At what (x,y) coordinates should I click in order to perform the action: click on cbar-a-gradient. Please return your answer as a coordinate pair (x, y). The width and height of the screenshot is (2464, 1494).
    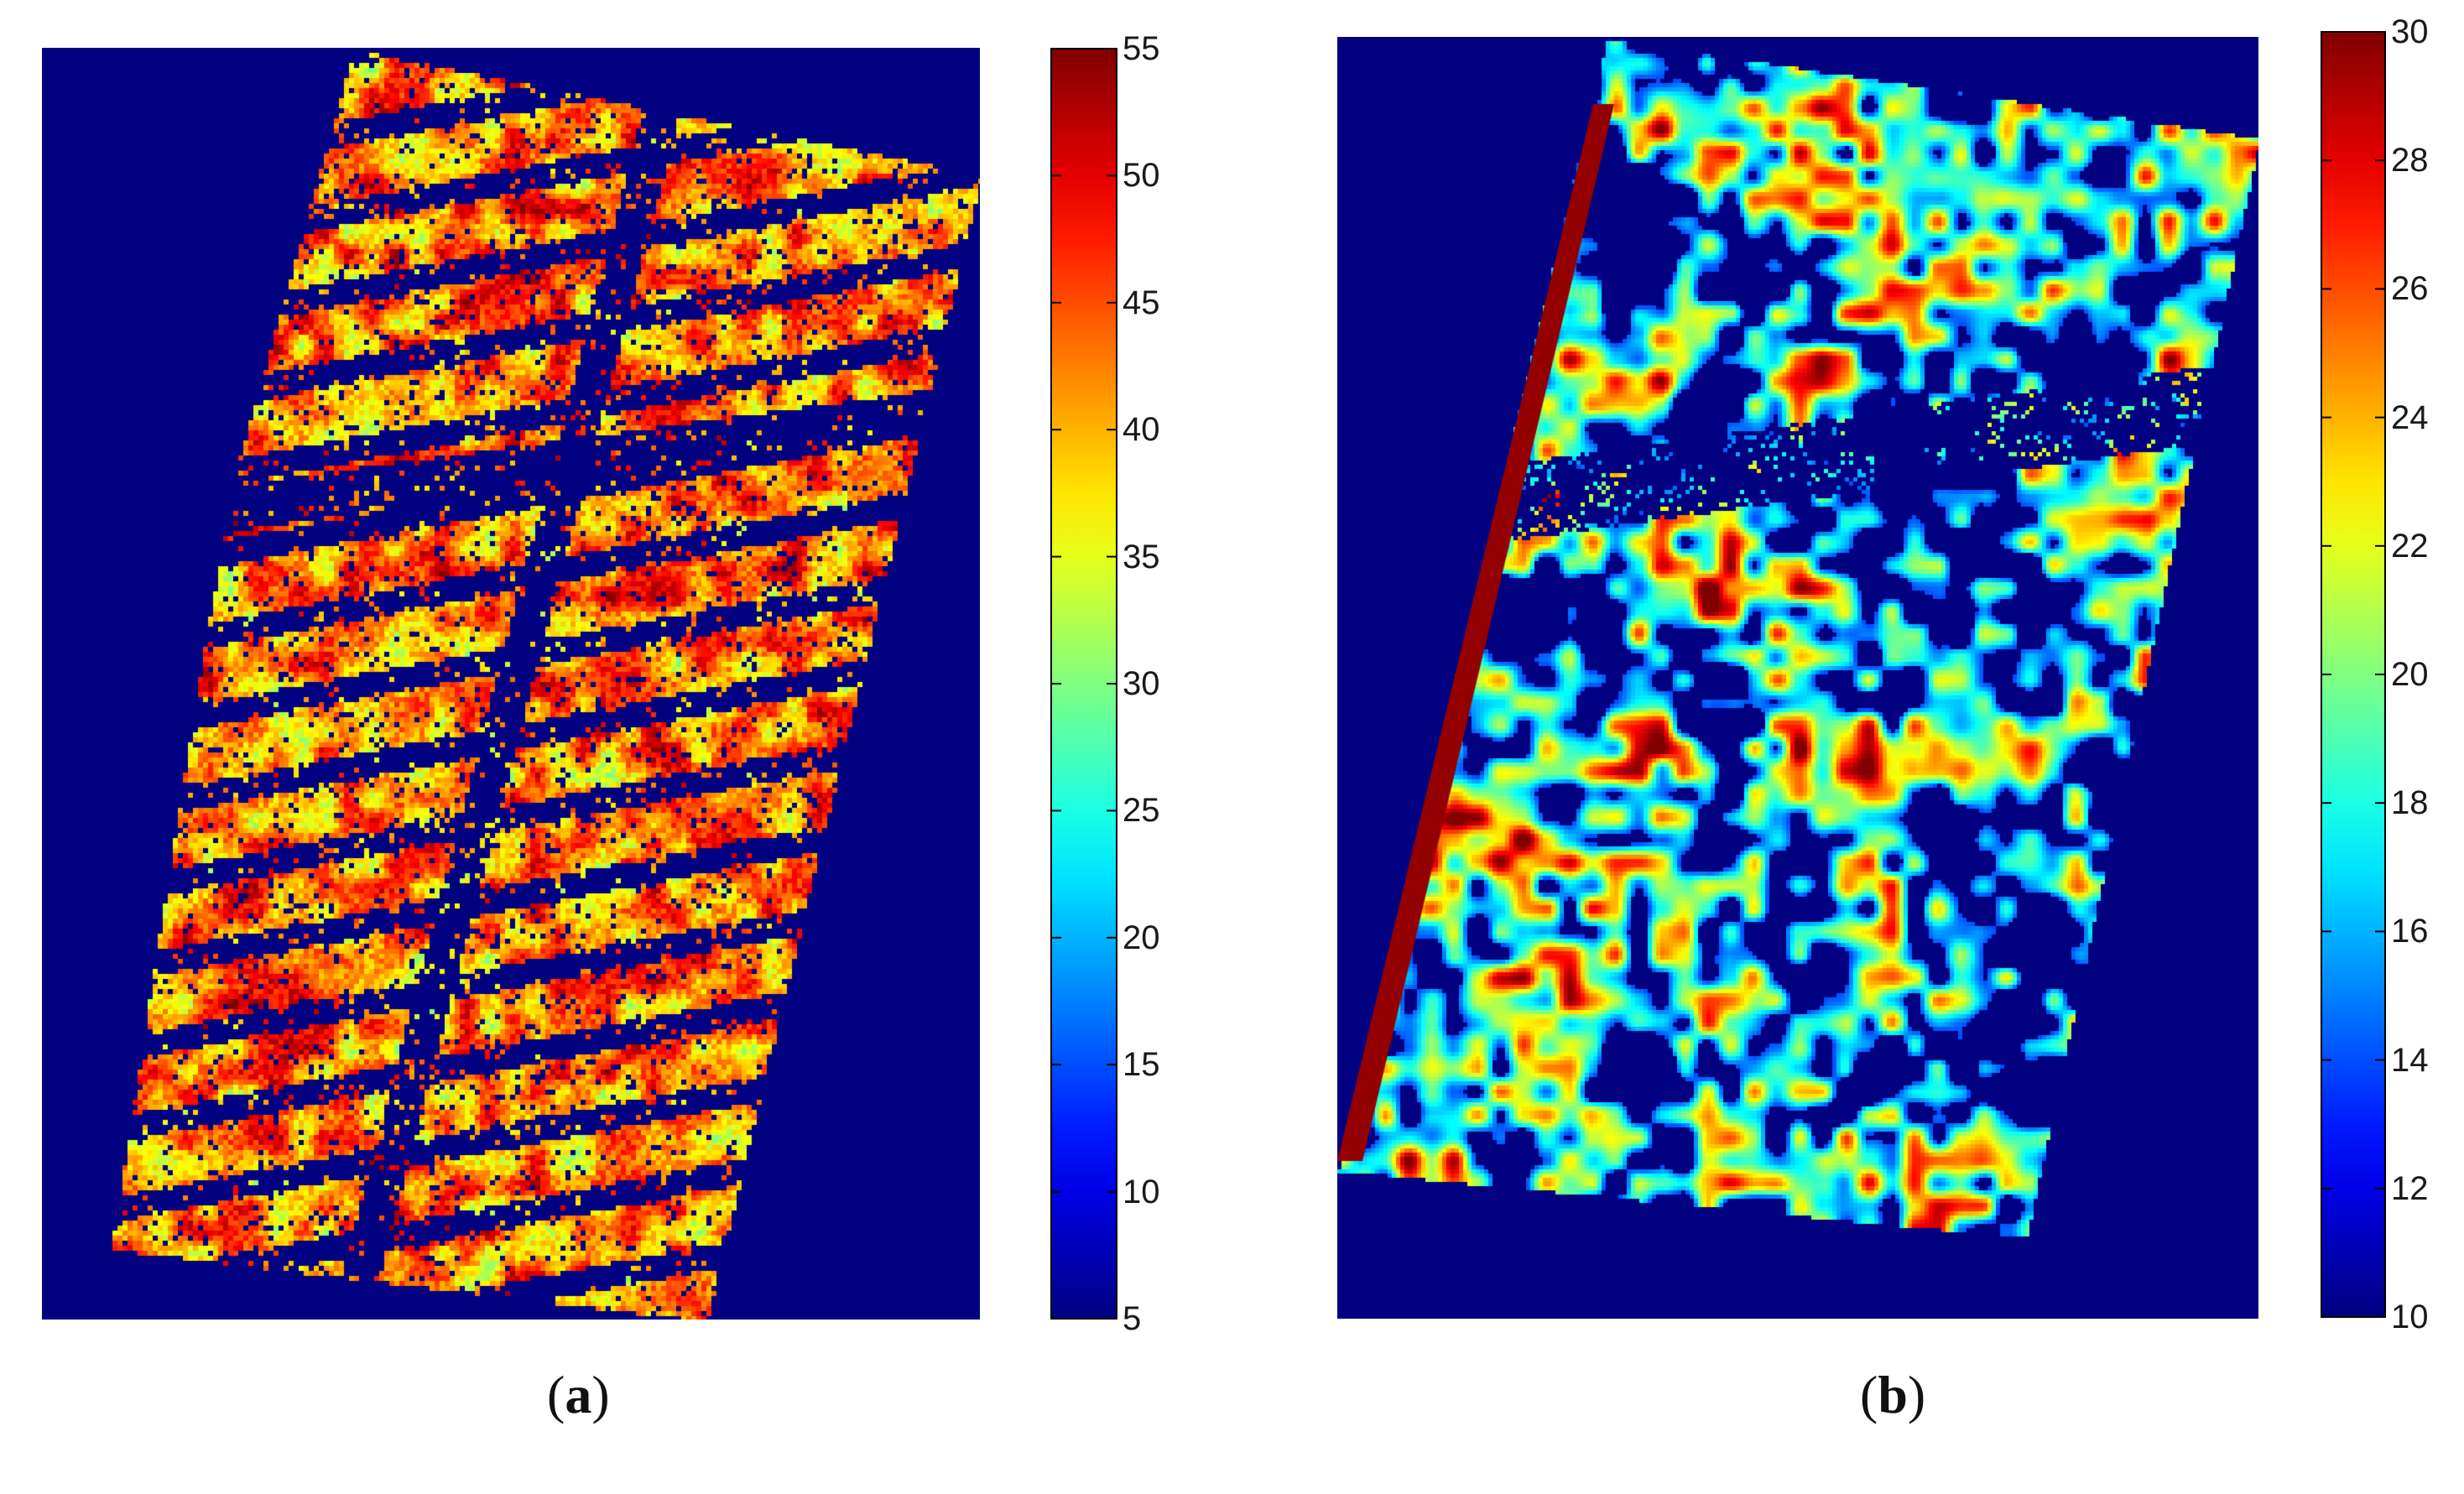
    Looking at the image, I should click on (1084, 684).